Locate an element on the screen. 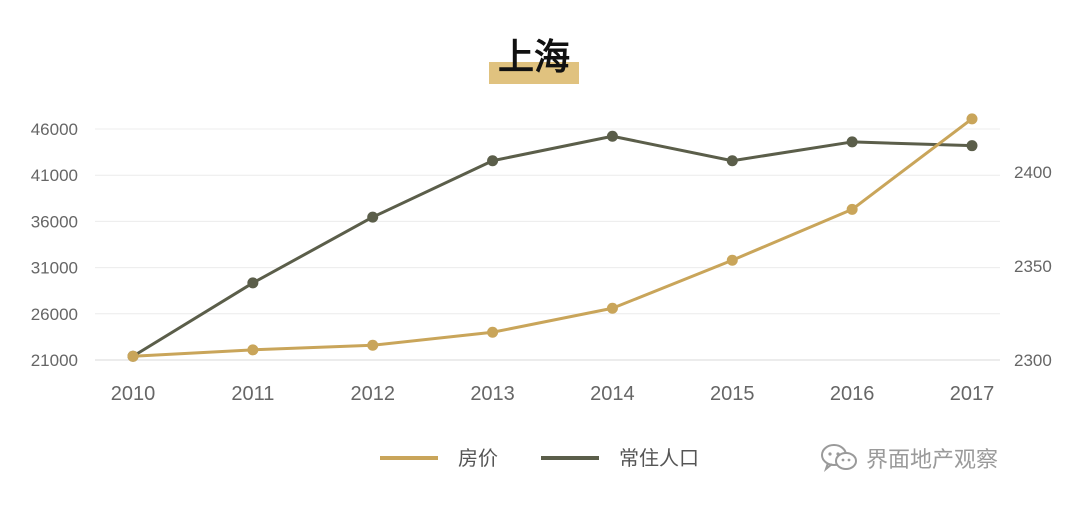 The image size is (1080, 506). legend-label: 房价 is located at coordinates (478, 458).